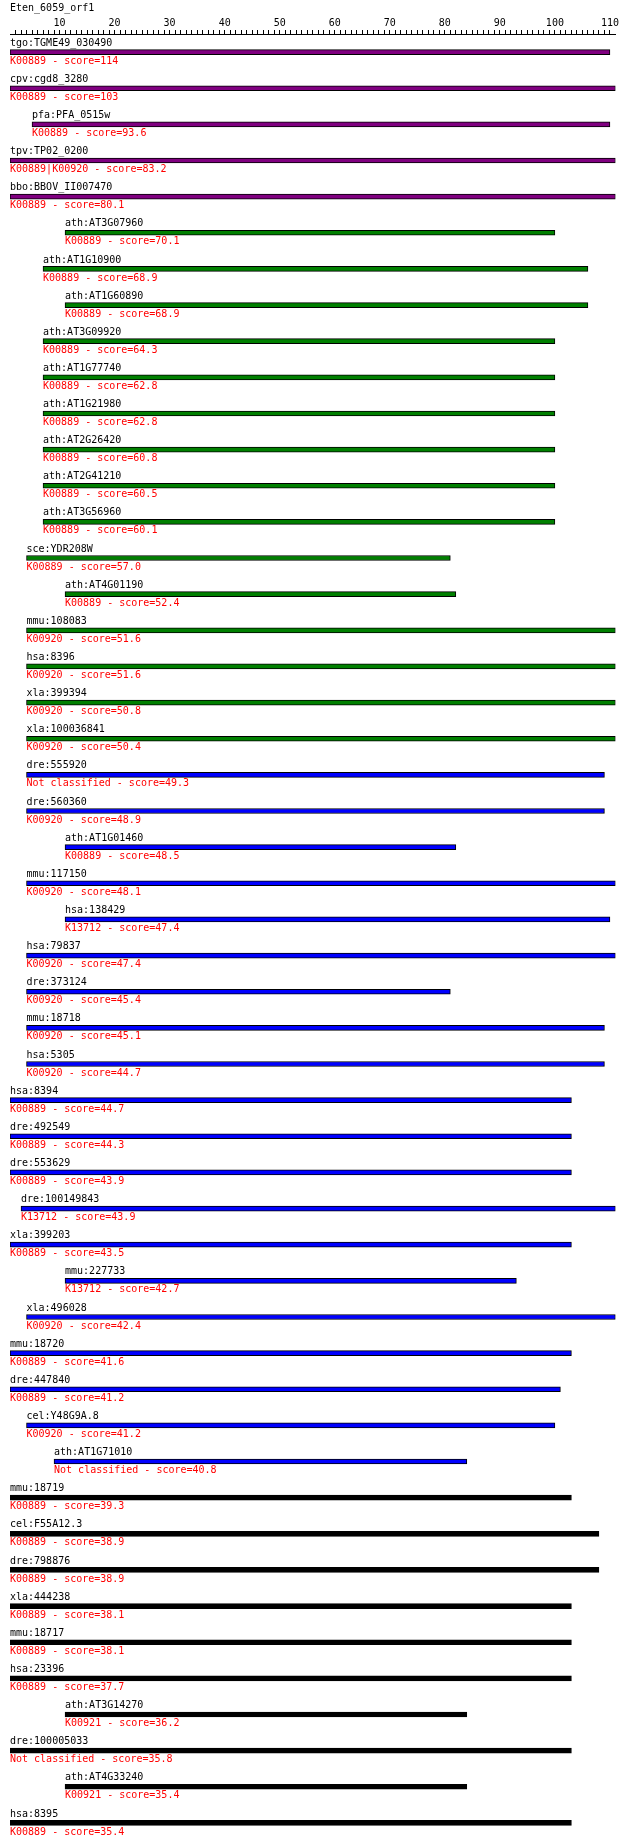  Describe the element at coordinates (40, 1235) in the screenshot. I see `y-tick-label: xla:399203` at that location.